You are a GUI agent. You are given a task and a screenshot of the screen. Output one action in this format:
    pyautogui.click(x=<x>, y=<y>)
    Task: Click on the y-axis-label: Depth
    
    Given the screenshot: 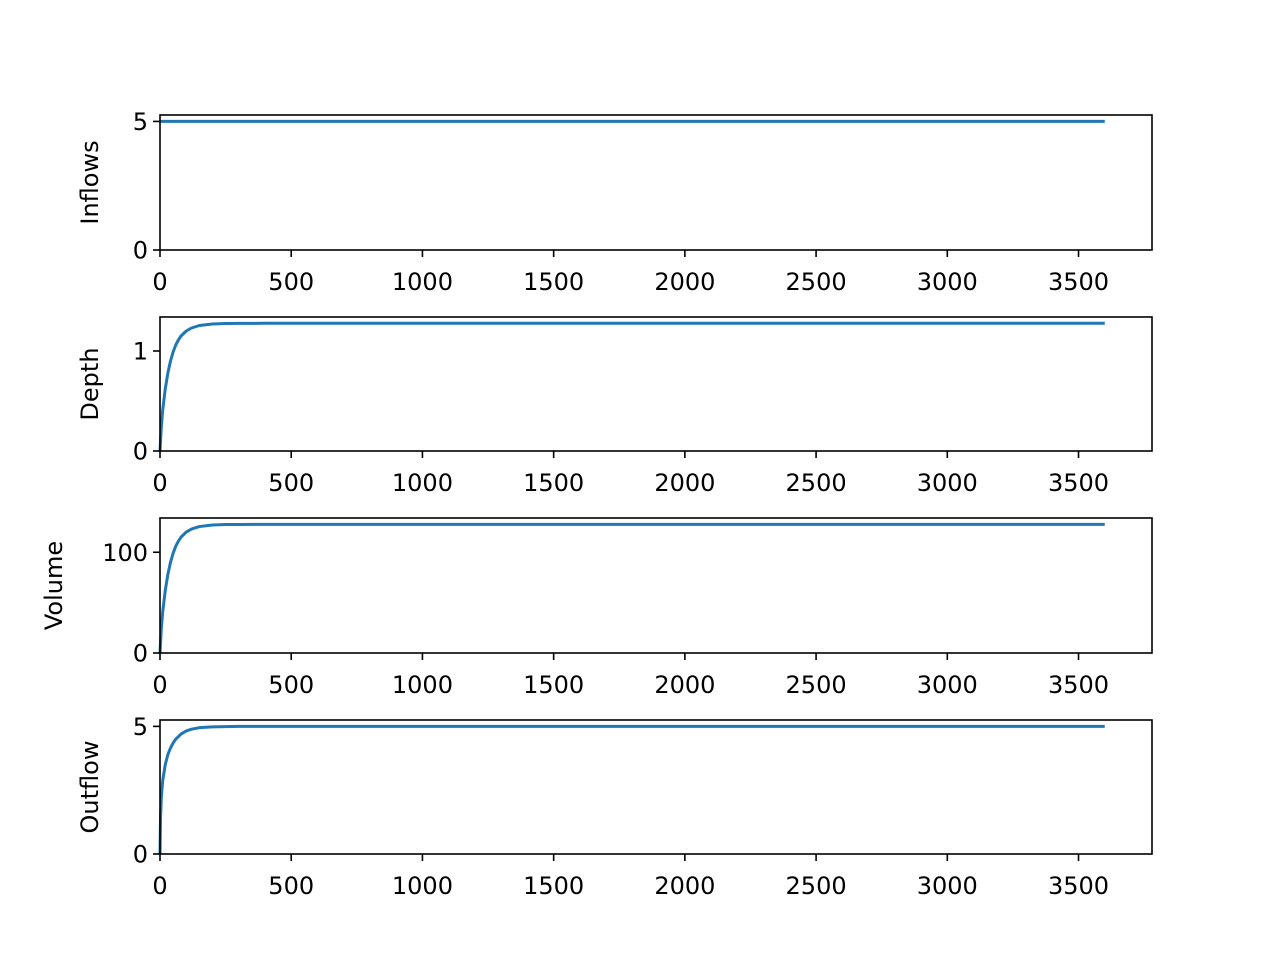 What is the action you would take?
    pyautogui.click(x=90, y=383)
    